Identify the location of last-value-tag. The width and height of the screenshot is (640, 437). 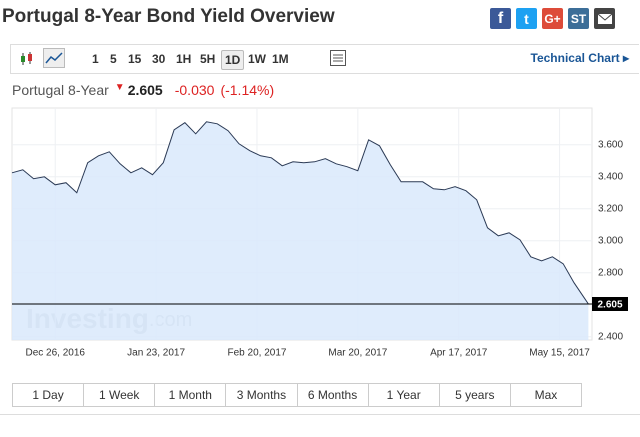
(610, 304).